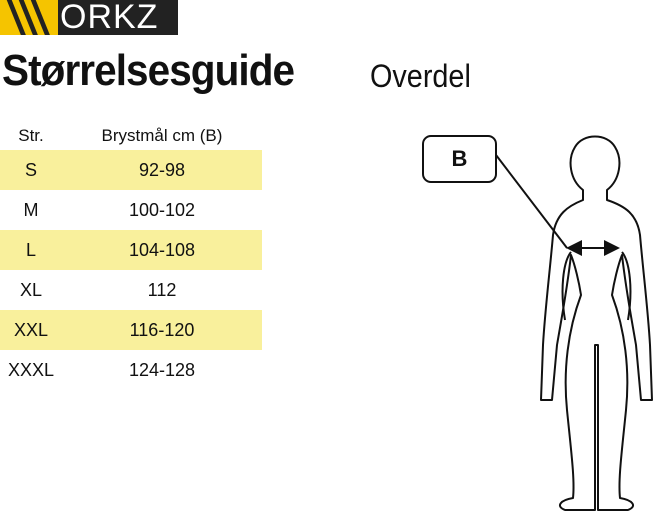  I want to click on size-cell: L, so click(30, 249).